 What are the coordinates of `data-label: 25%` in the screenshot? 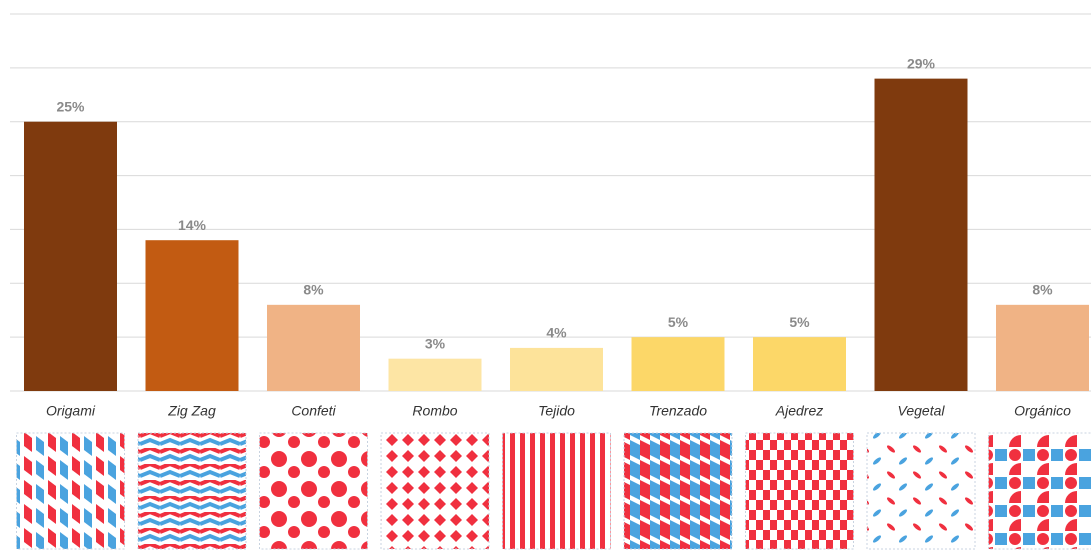 It's located at (70, 106).